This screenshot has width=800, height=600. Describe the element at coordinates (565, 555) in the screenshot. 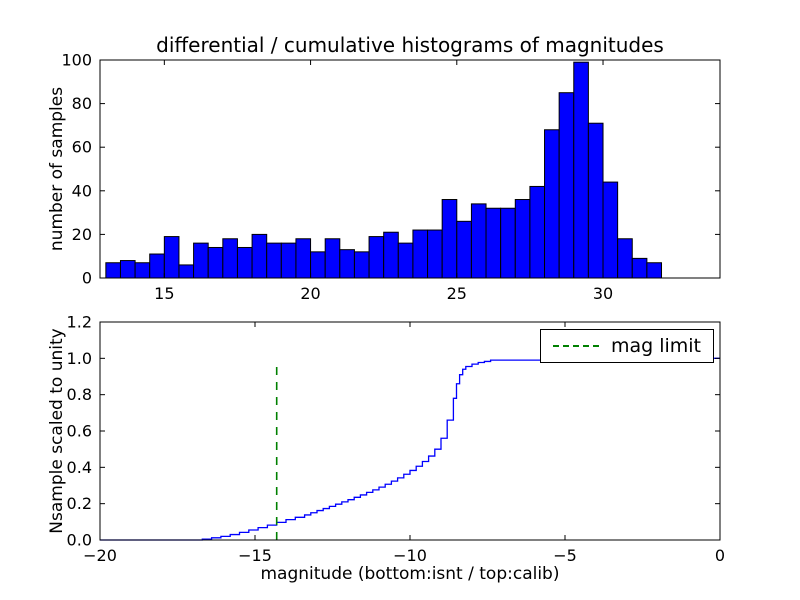

I see `x-tick-label: −5` at that location.